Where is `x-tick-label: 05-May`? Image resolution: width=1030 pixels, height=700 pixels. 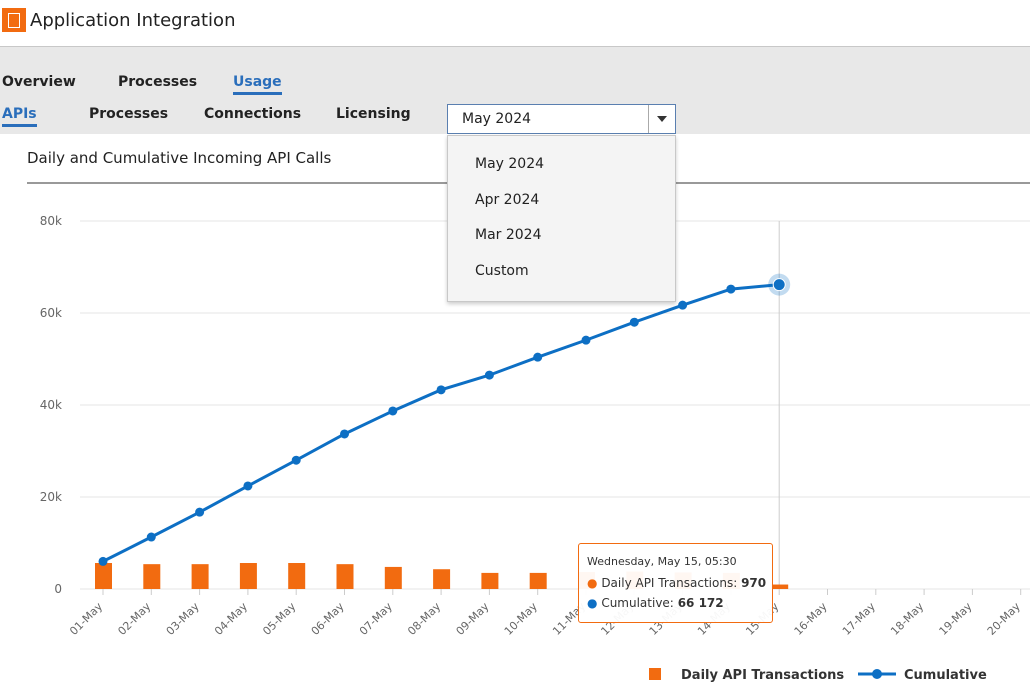 x-tick-label: 05-May is located at coordinates (279, 619).